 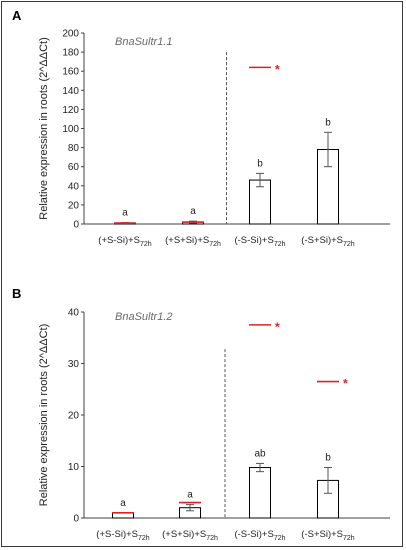 What do you see at coordinates (44, 415) in the screenshot?
I see `panel-b-y-axis-title: Relative expression in roots (2^ΔΔCt)` at bounding box center [44, 415].